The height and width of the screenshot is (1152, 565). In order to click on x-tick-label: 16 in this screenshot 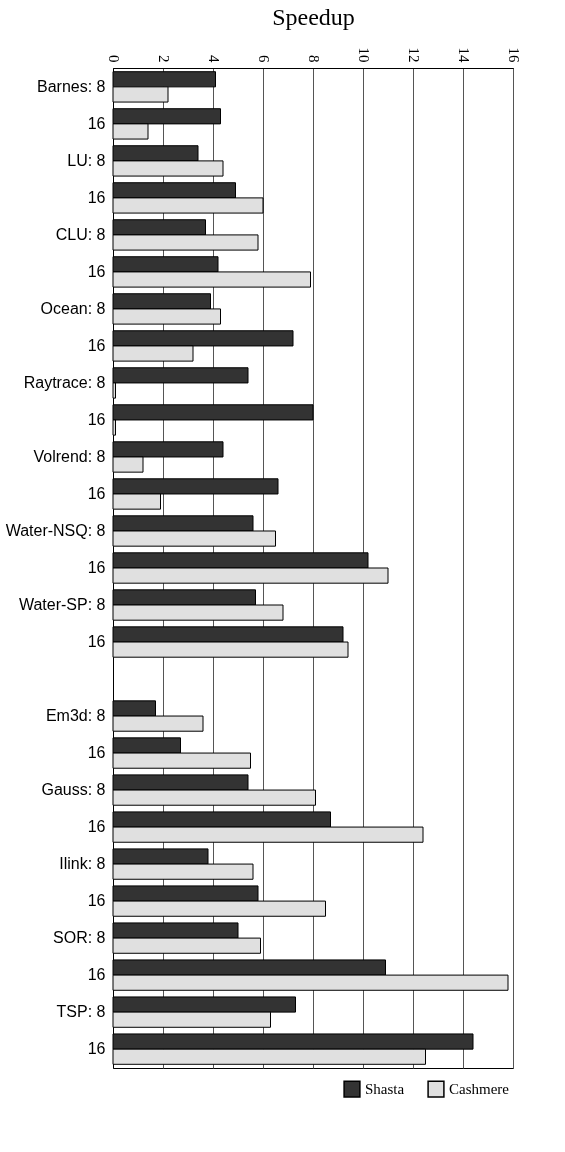, I will do `click(513, 55)`.